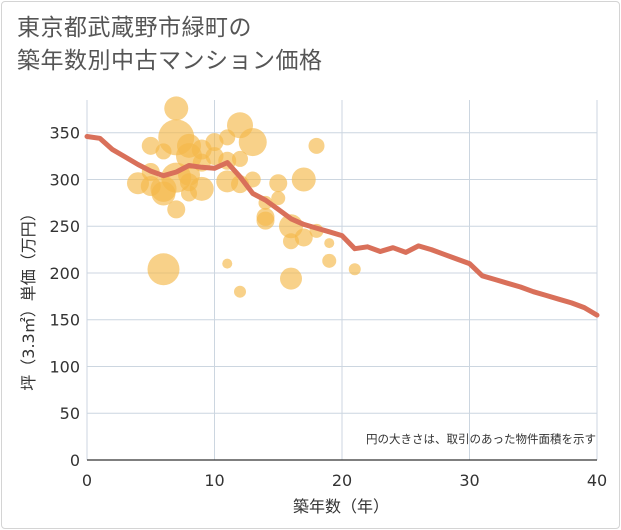 This screenshot has height=530, width=621. Describe the element at coordinates (64, 273) in the screenshot. I see `y-tick-label: 200` at that location.